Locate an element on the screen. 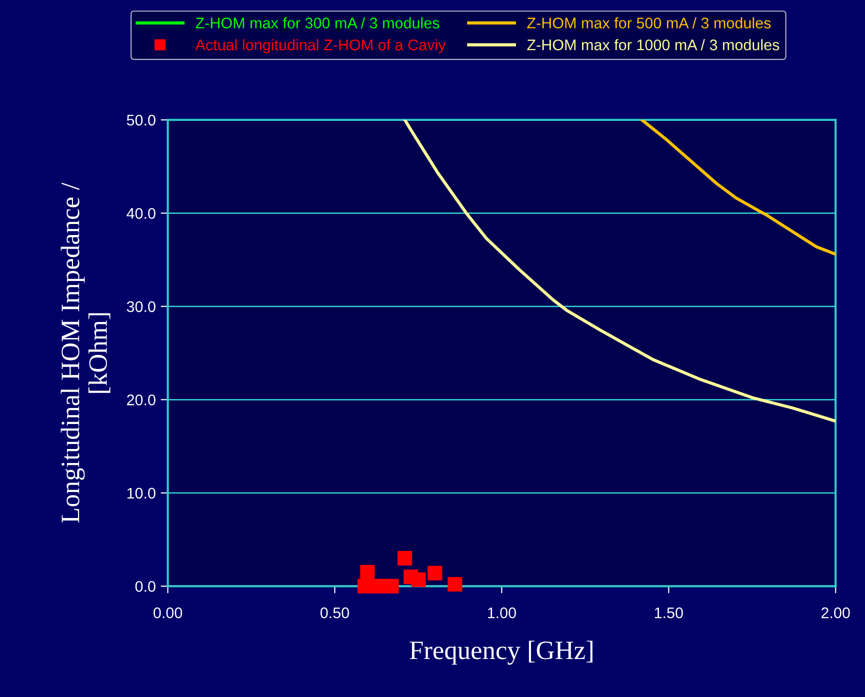 The height and width of the screenshot is (697, 865). x-tick-label: 1.00 is located at coordinates (502, 612).